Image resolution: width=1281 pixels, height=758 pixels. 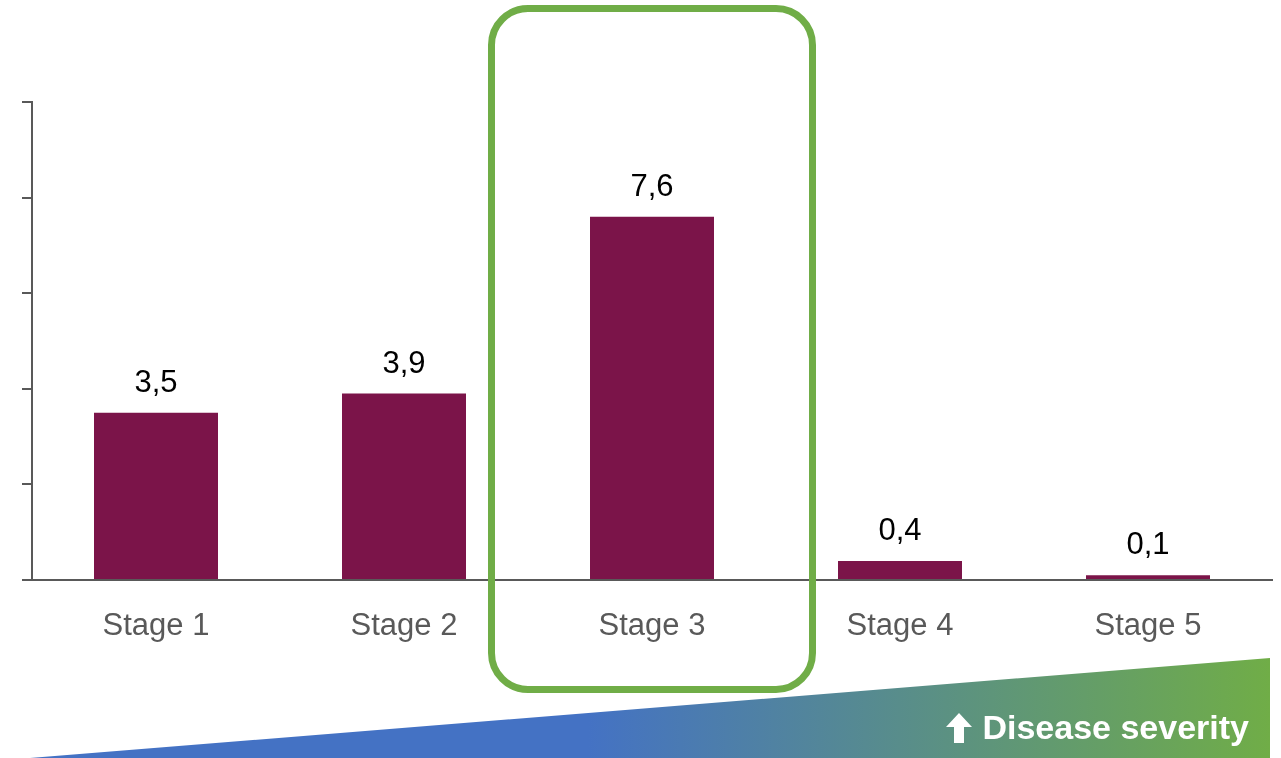 What do you see at coordinates (1148, 625) in the screenshot?
I see `x-tick-label: Stage 5` at bounding box center [1148, 625].